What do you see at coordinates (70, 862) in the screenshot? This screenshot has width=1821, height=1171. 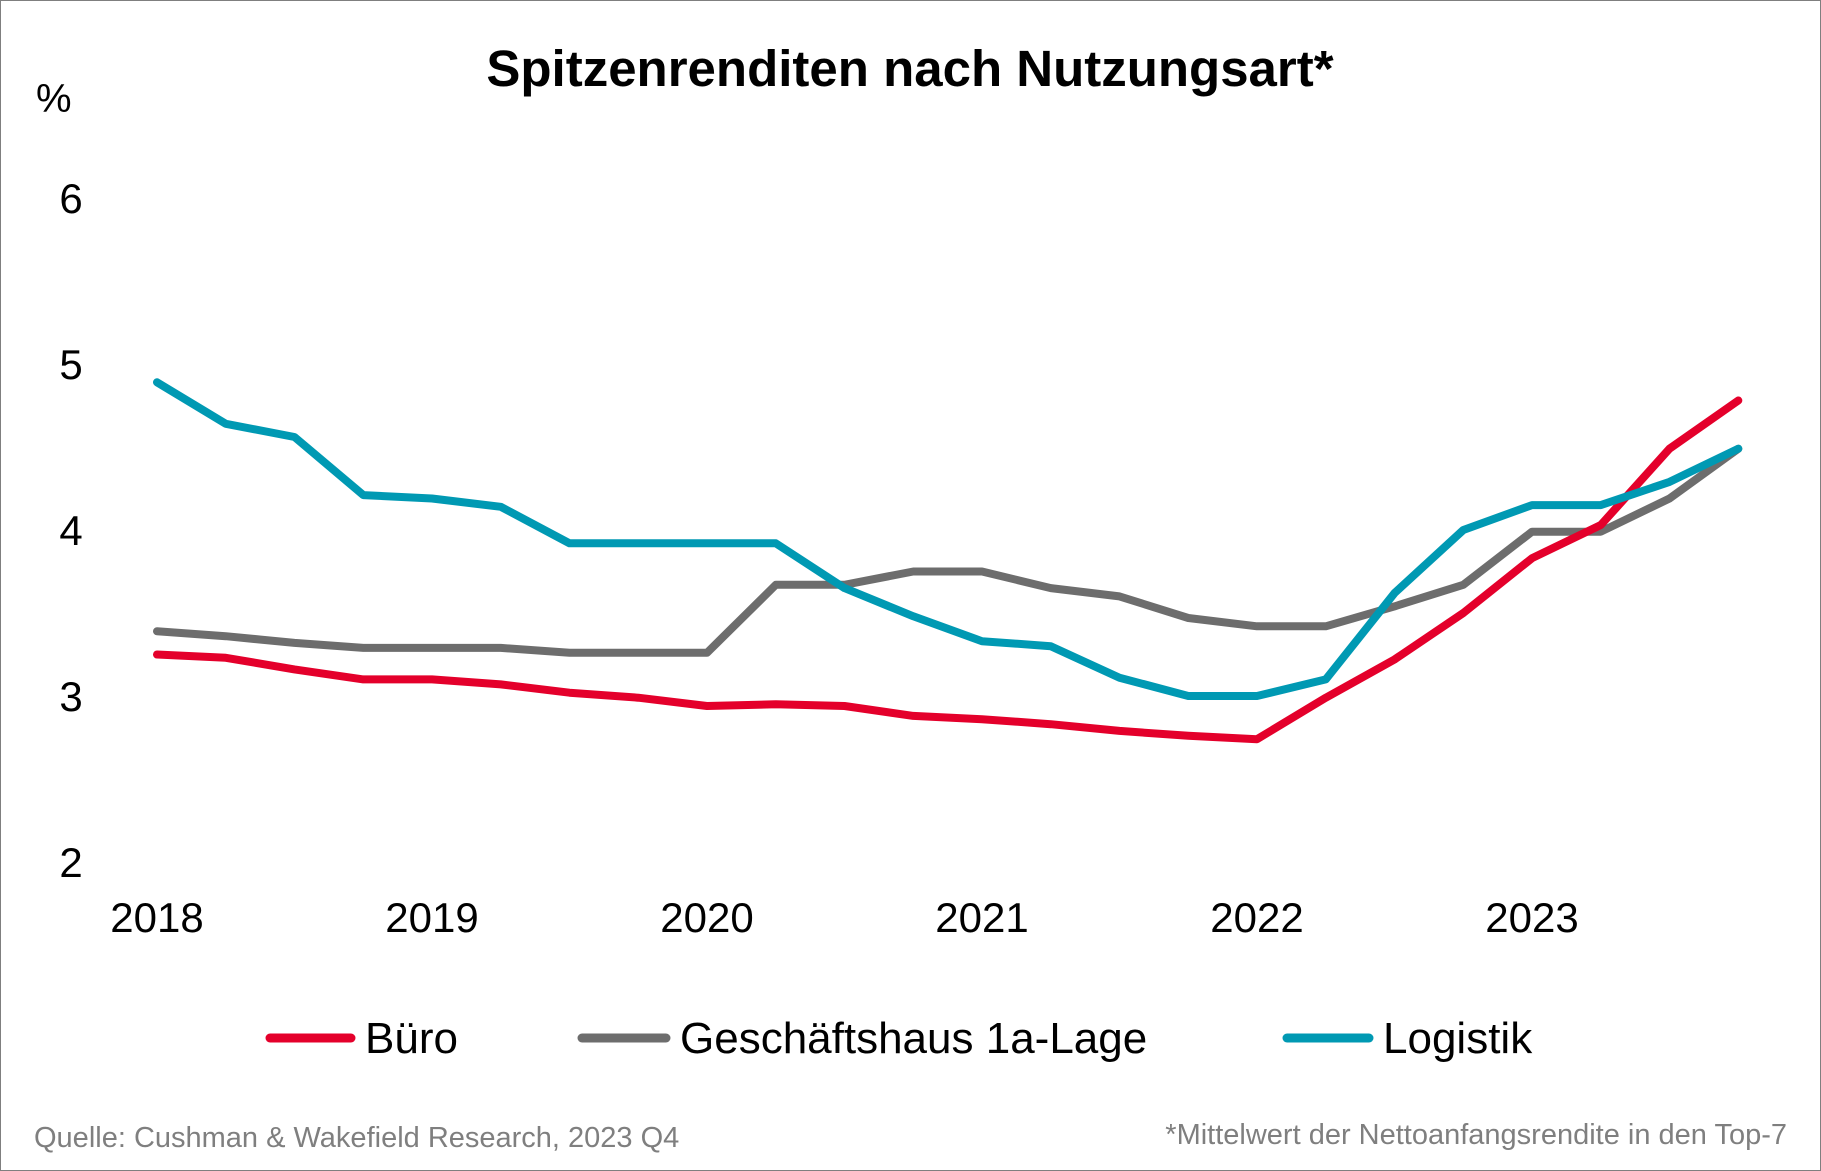 I see `y-tick-label: 2` at bounding box center [70, 862].